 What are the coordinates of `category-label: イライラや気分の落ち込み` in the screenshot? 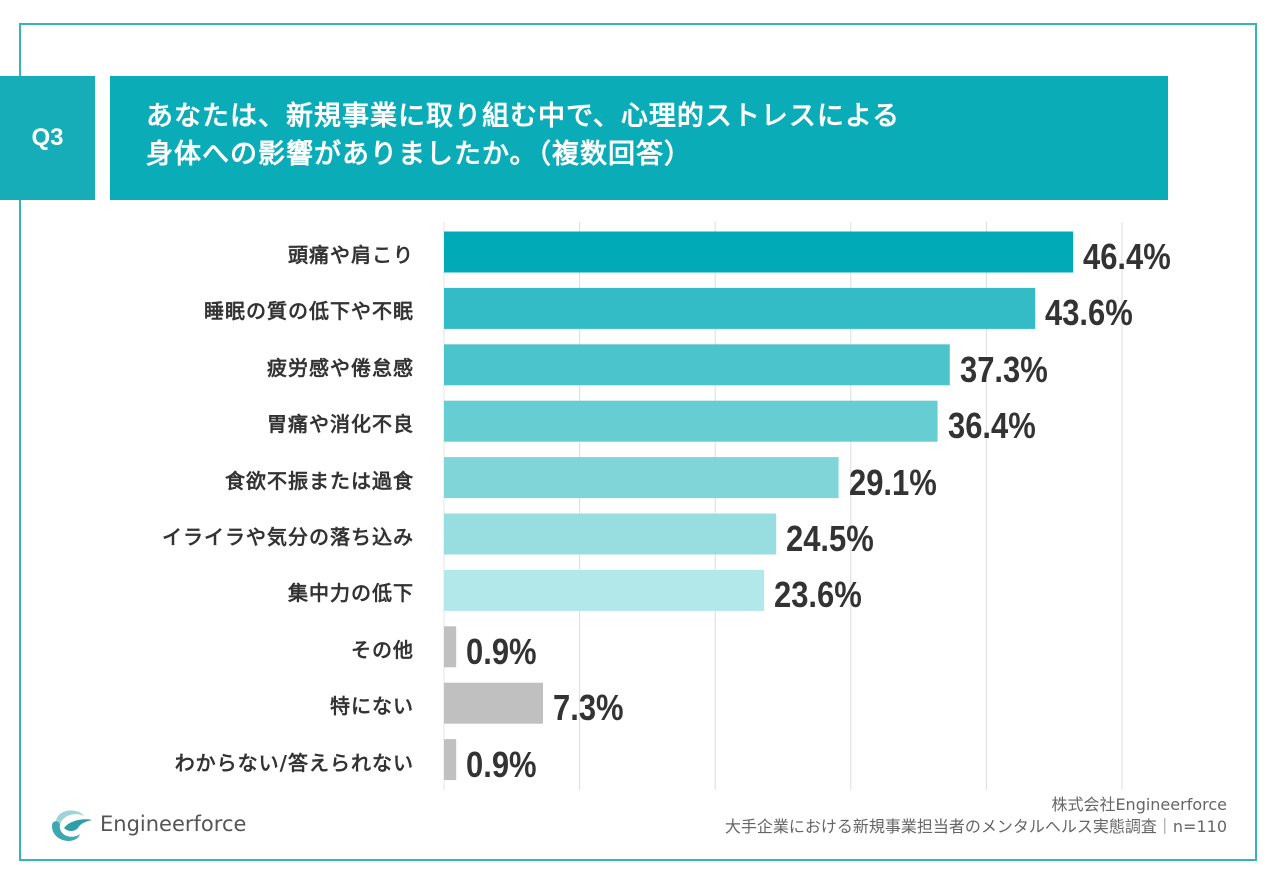 It's located at (288, 537).